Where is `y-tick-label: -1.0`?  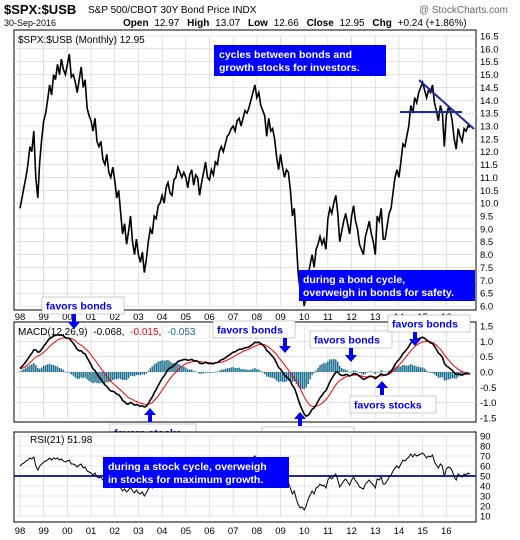 y-tick-label: -1.0 is located at coordinates (488, 403).